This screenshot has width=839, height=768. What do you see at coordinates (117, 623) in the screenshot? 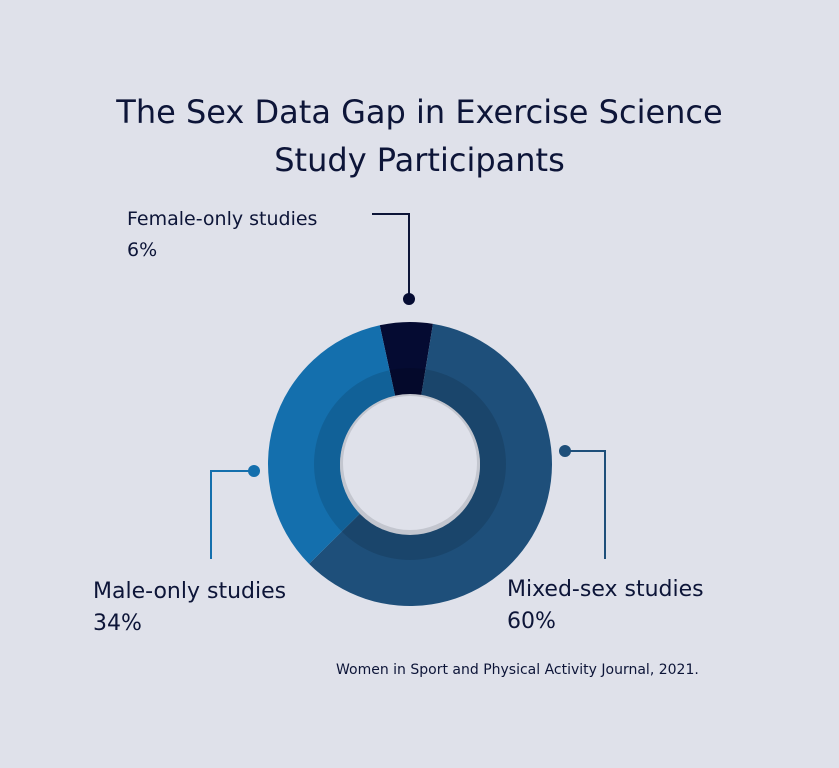
I see `male-only-percent: 34%` at bounding box center [117, 623].